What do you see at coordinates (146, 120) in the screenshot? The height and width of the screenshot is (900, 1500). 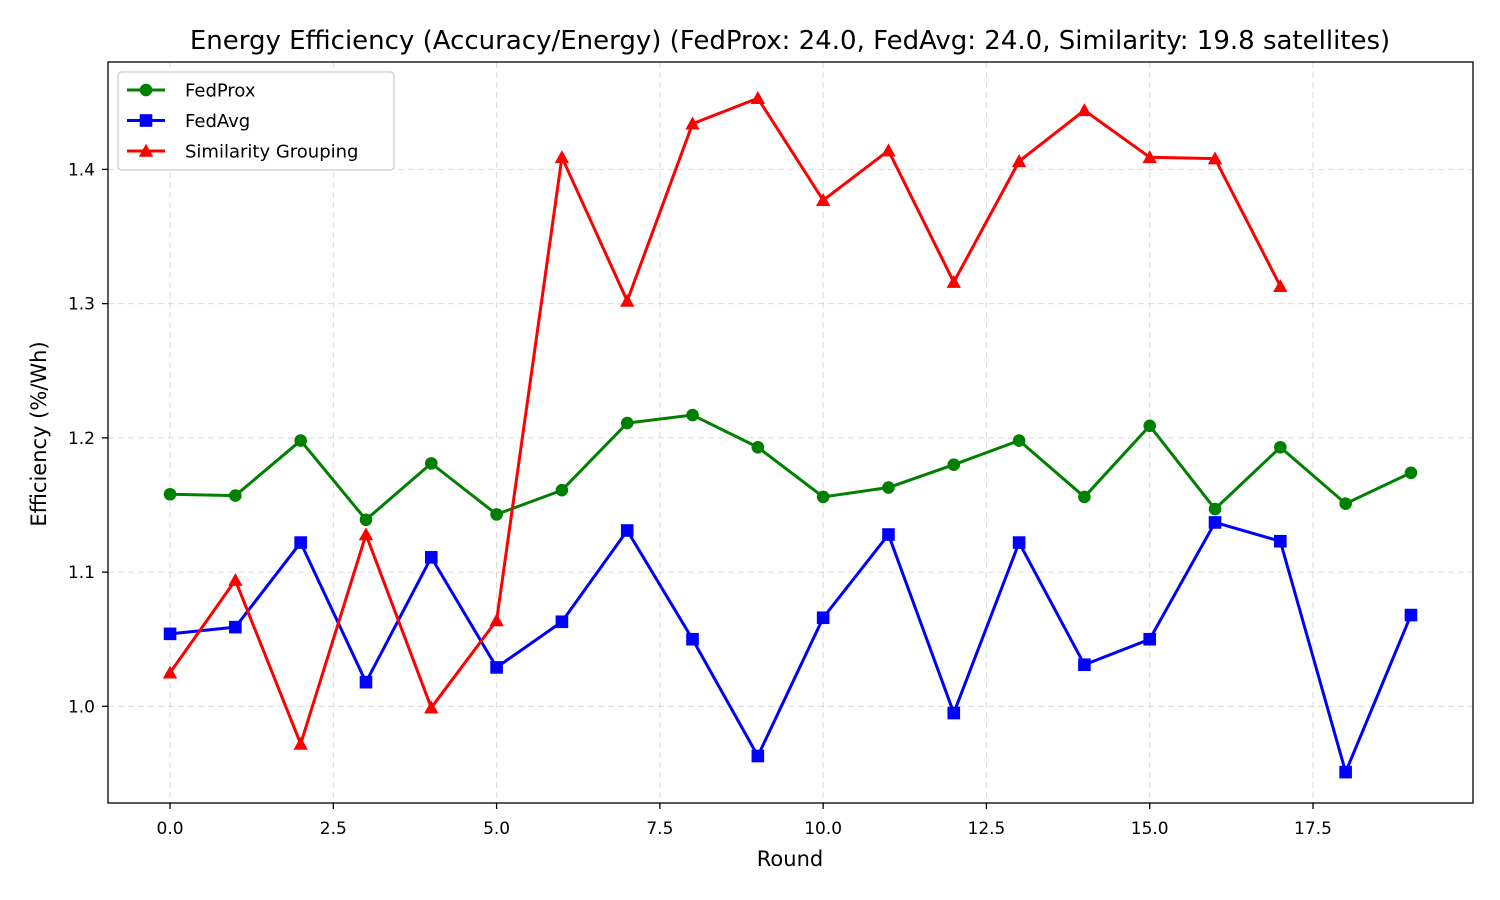 I see `legend-marker-fedavg` at bounding box center [146, 120].